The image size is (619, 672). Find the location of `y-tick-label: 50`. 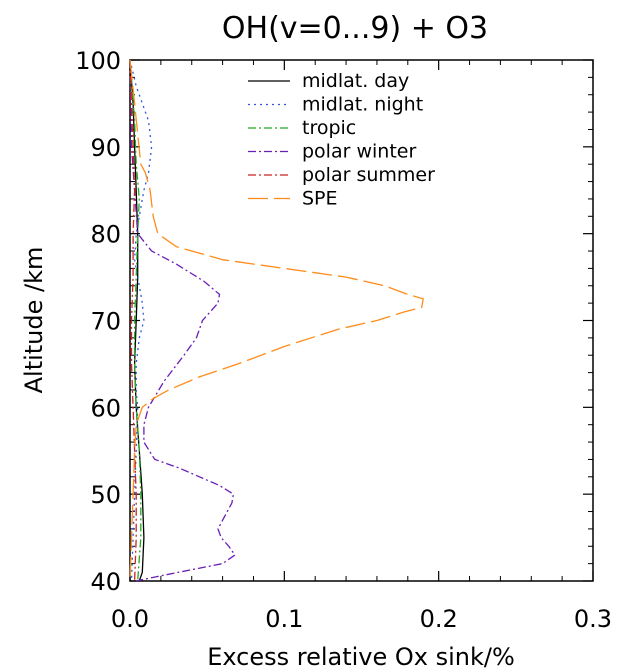

y-tick-label: 50 is located at coordinates (105, 495).